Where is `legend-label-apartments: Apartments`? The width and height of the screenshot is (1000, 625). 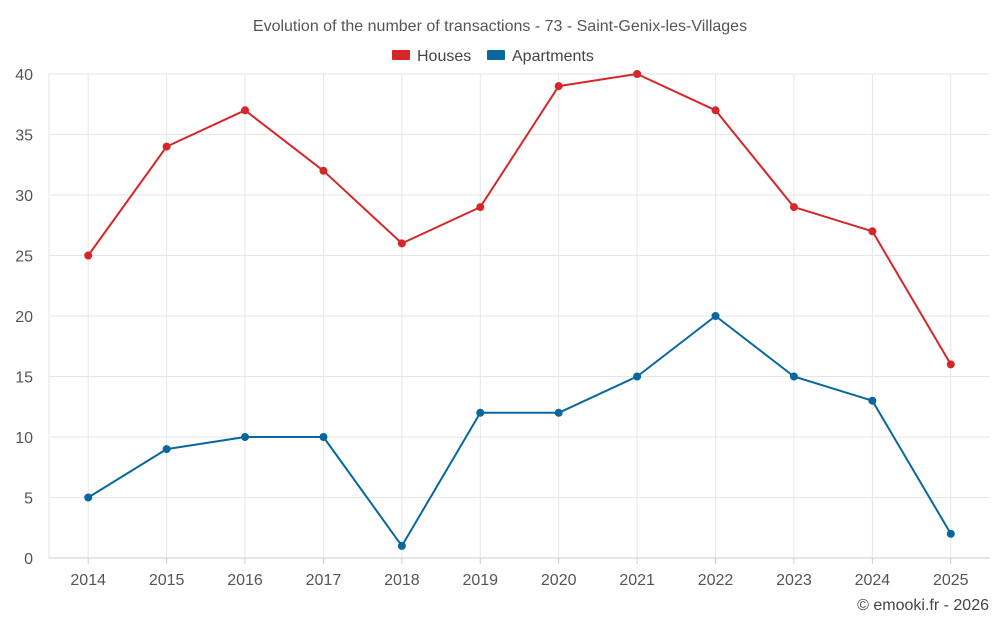
legend-label-apartments: Apartments is located at coordinates (553, 56).